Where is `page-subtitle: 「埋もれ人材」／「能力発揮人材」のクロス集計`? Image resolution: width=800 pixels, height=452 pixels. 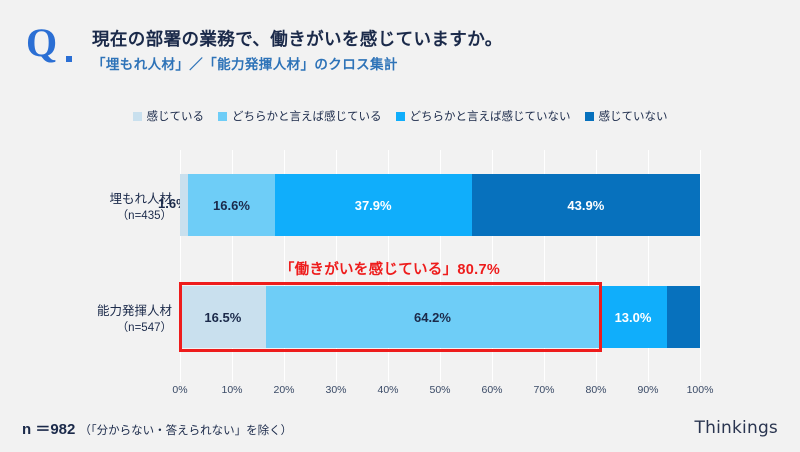
page-subtitle: 「埋もれ人材」／「能力発揮人材」のクロス集計 is located at coordinates (245, 64).